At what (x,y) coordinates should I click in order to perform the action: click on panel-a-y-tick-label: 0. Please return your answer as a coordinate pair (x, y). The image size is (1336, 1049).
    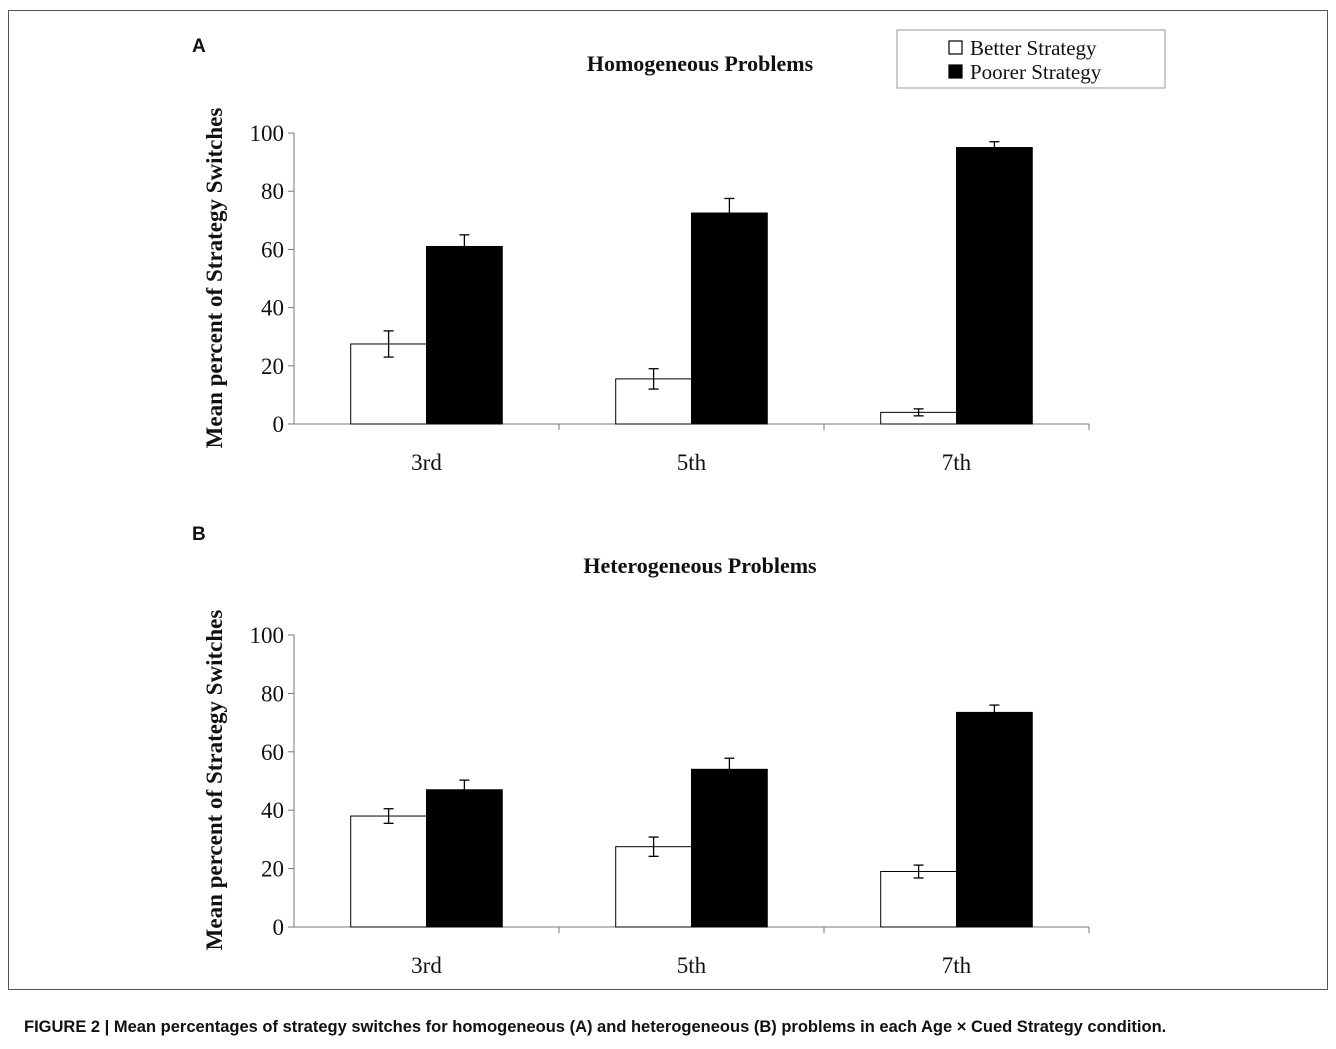
    Looking at the image, I should click on (279, 424).